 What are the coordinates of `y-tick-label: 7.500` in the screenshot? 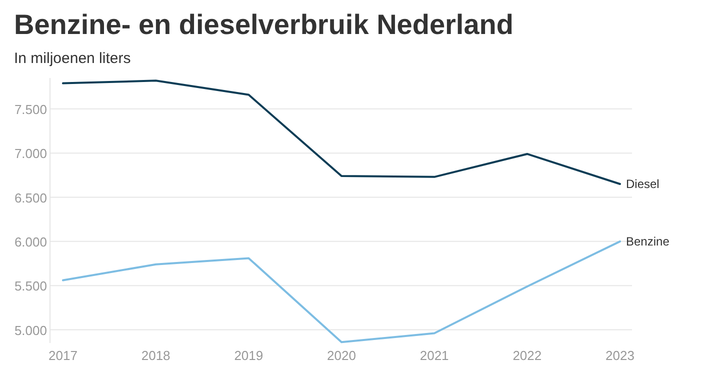 It's located at (30, 109).